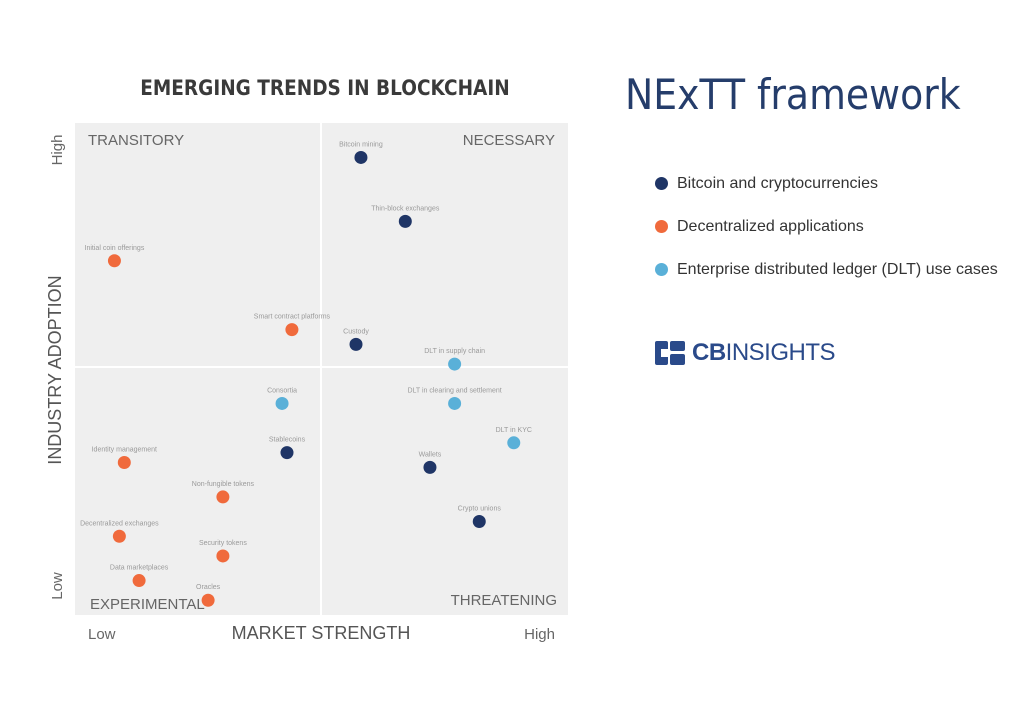  I want to click on chart-title: EMERGING TRENDS IN BLOCKCHAIN, so click(325, 88).